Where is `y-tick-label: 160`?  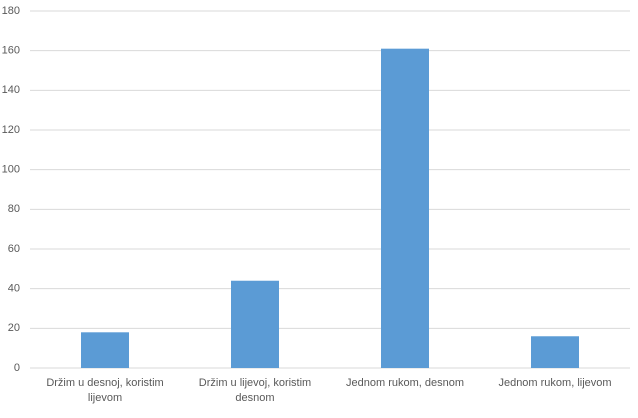 y-tick-label: 160 is located at coordinates (11, 51).